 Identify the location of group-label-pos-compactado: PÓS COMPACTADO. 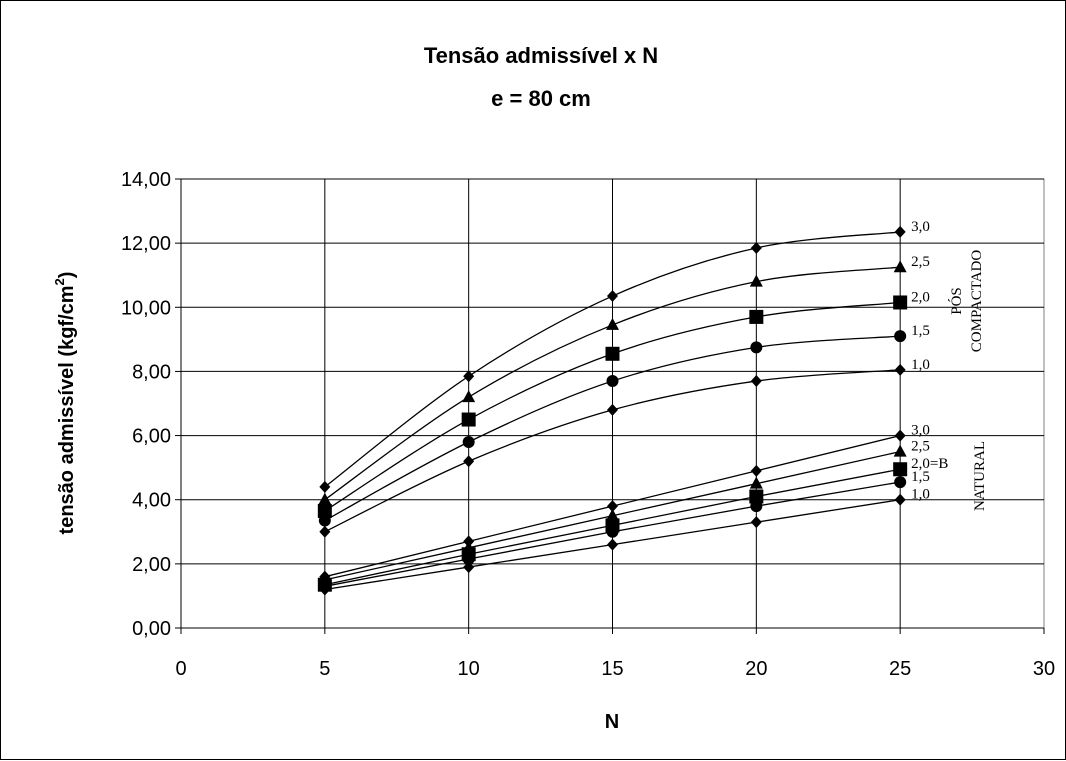
(966, 301).